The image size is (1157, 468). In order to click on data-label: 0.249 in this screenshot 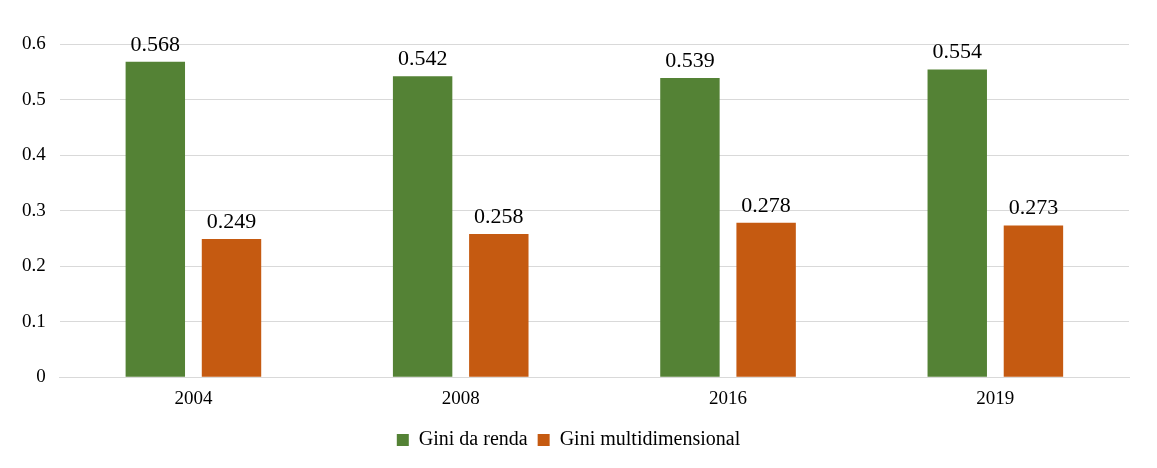, I will do `click(231, 220)`.